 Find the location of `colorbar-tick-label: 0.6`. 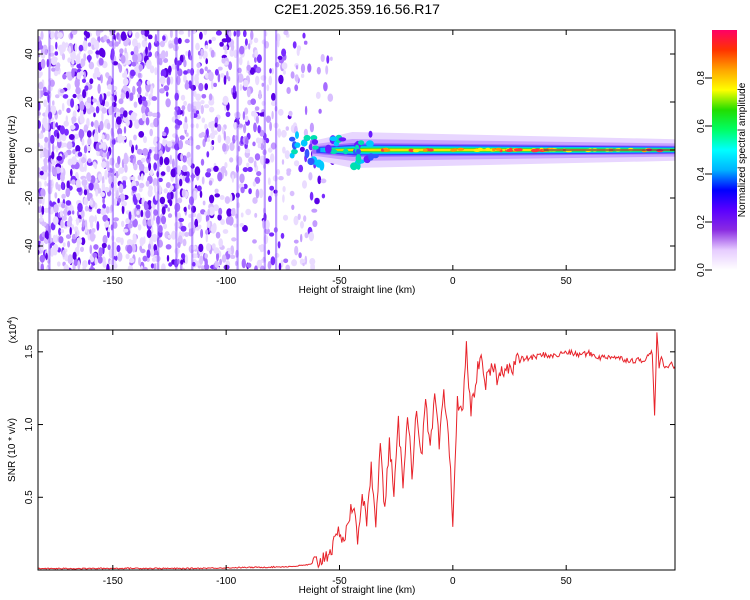

colorbar-tick-label: 0.6 is located at coordinates (701, 126).